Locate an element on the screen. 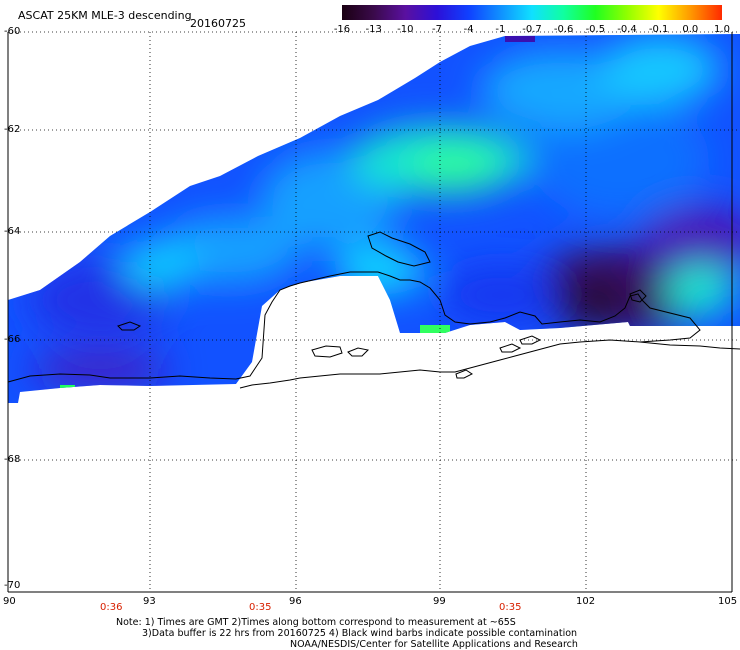 Image resolution: width=740 pixels, height=650 pixels. lat-label: -66 is located at coordinates (12, 339).